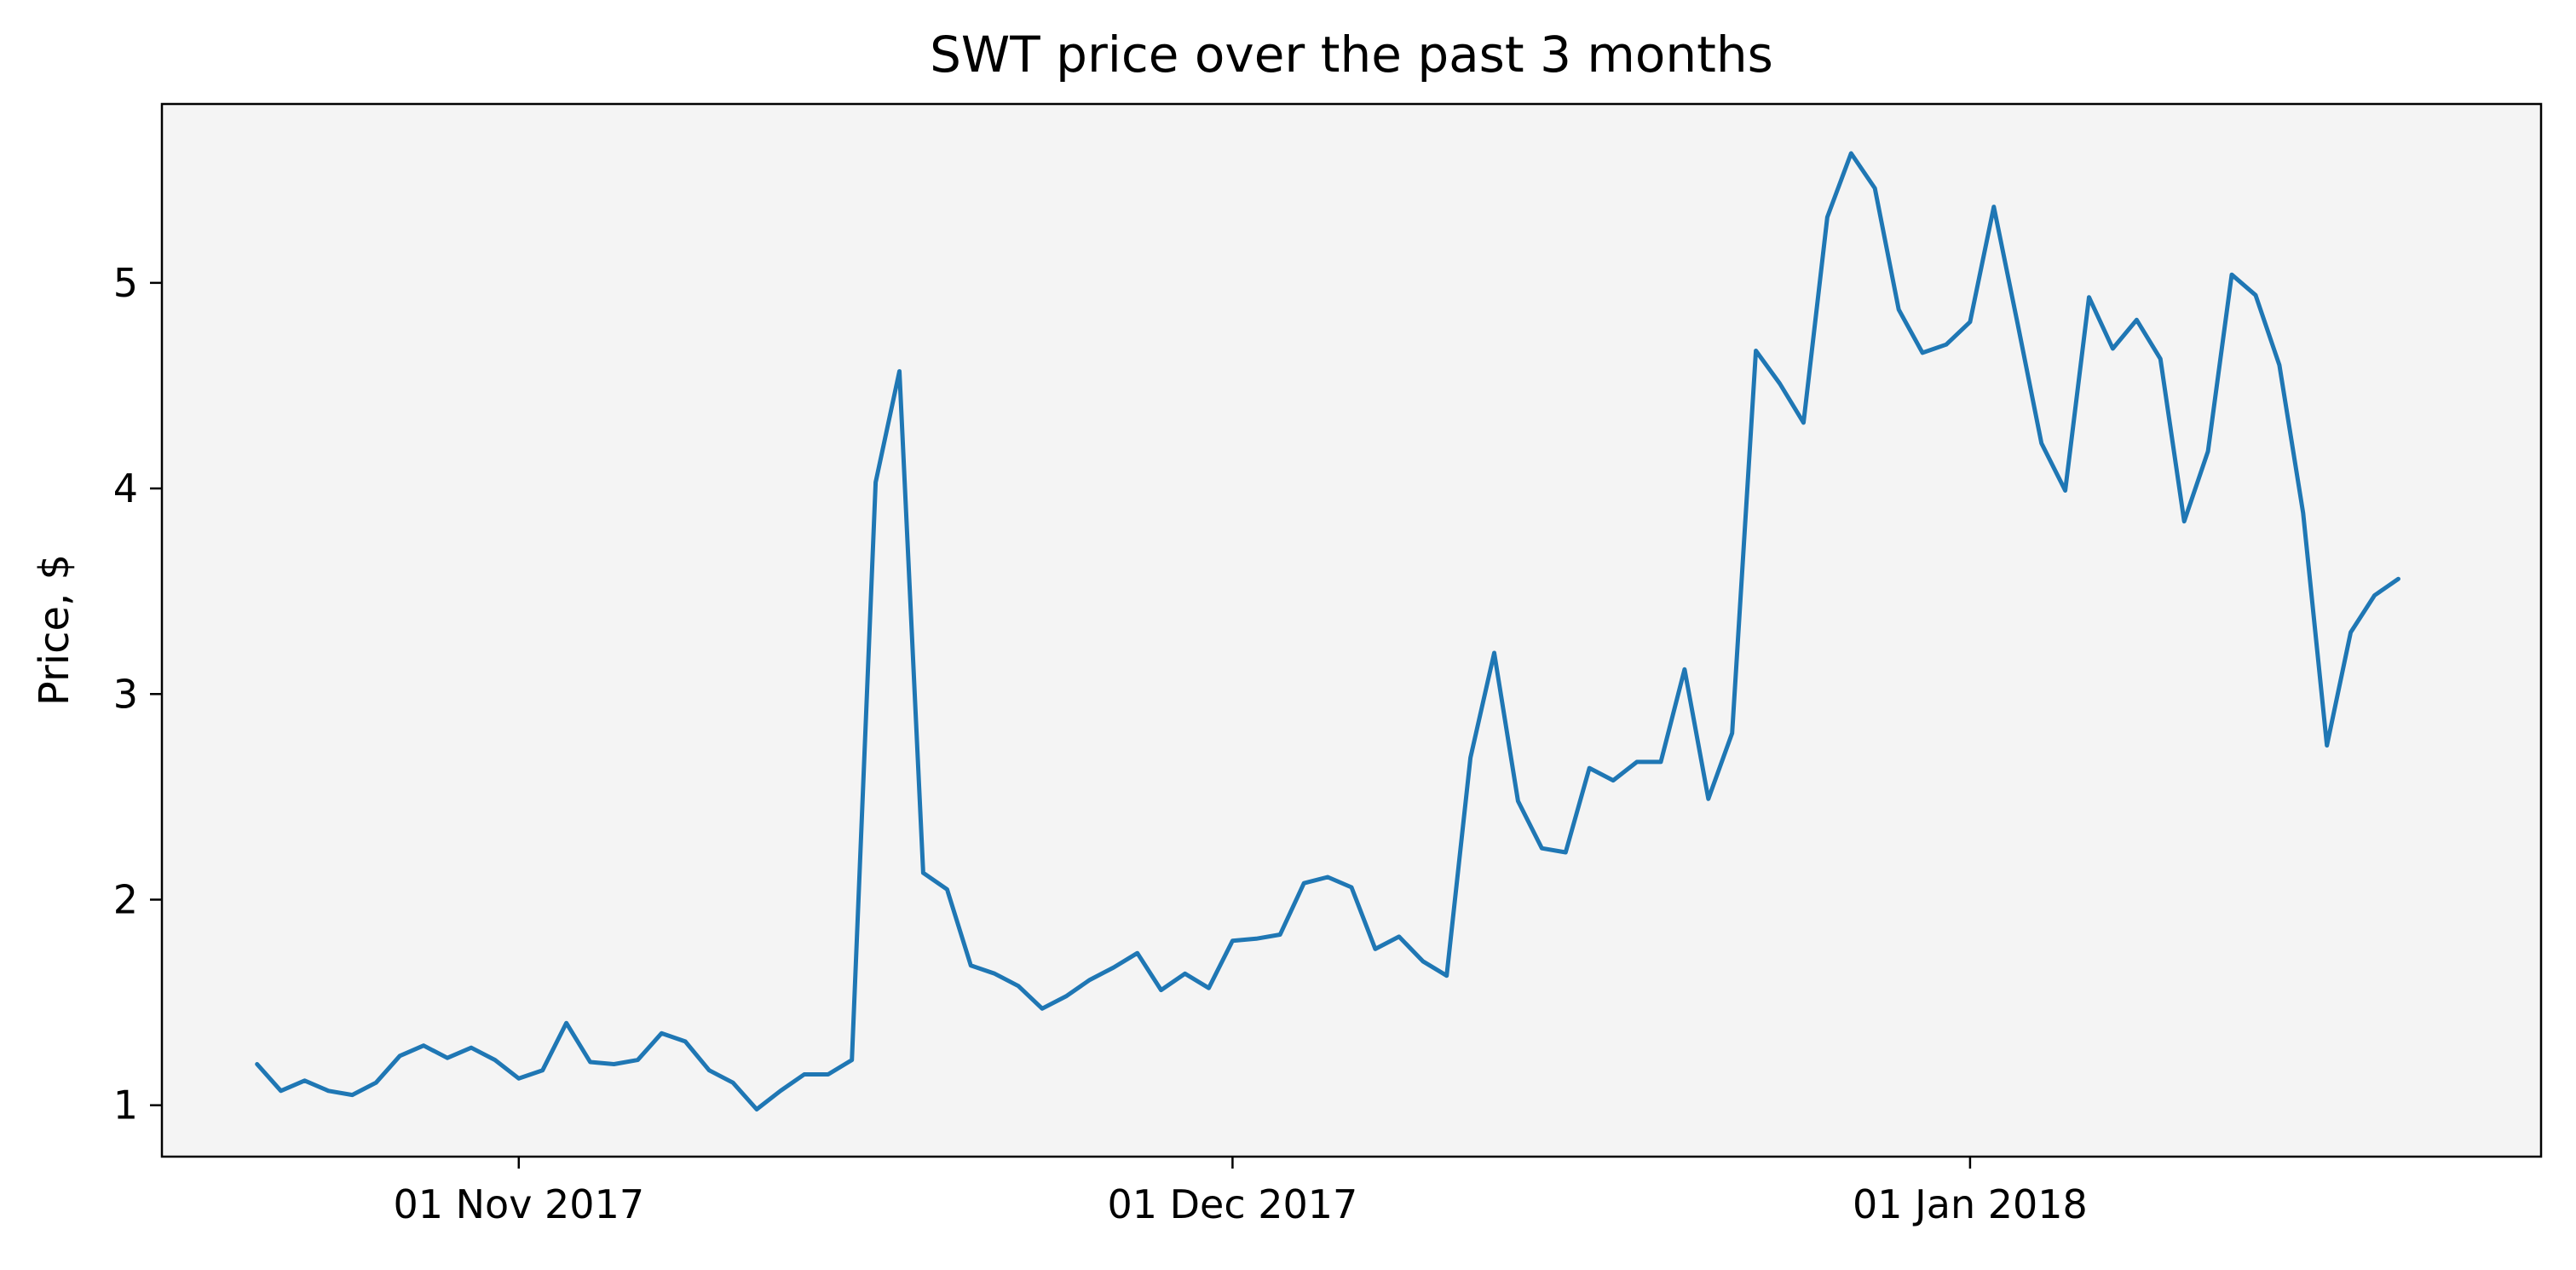 The image size is (2576, 1270). Describe the element at coordinates (125, 694) in the screenshot. I see `y-tick-label: 3` at that location.